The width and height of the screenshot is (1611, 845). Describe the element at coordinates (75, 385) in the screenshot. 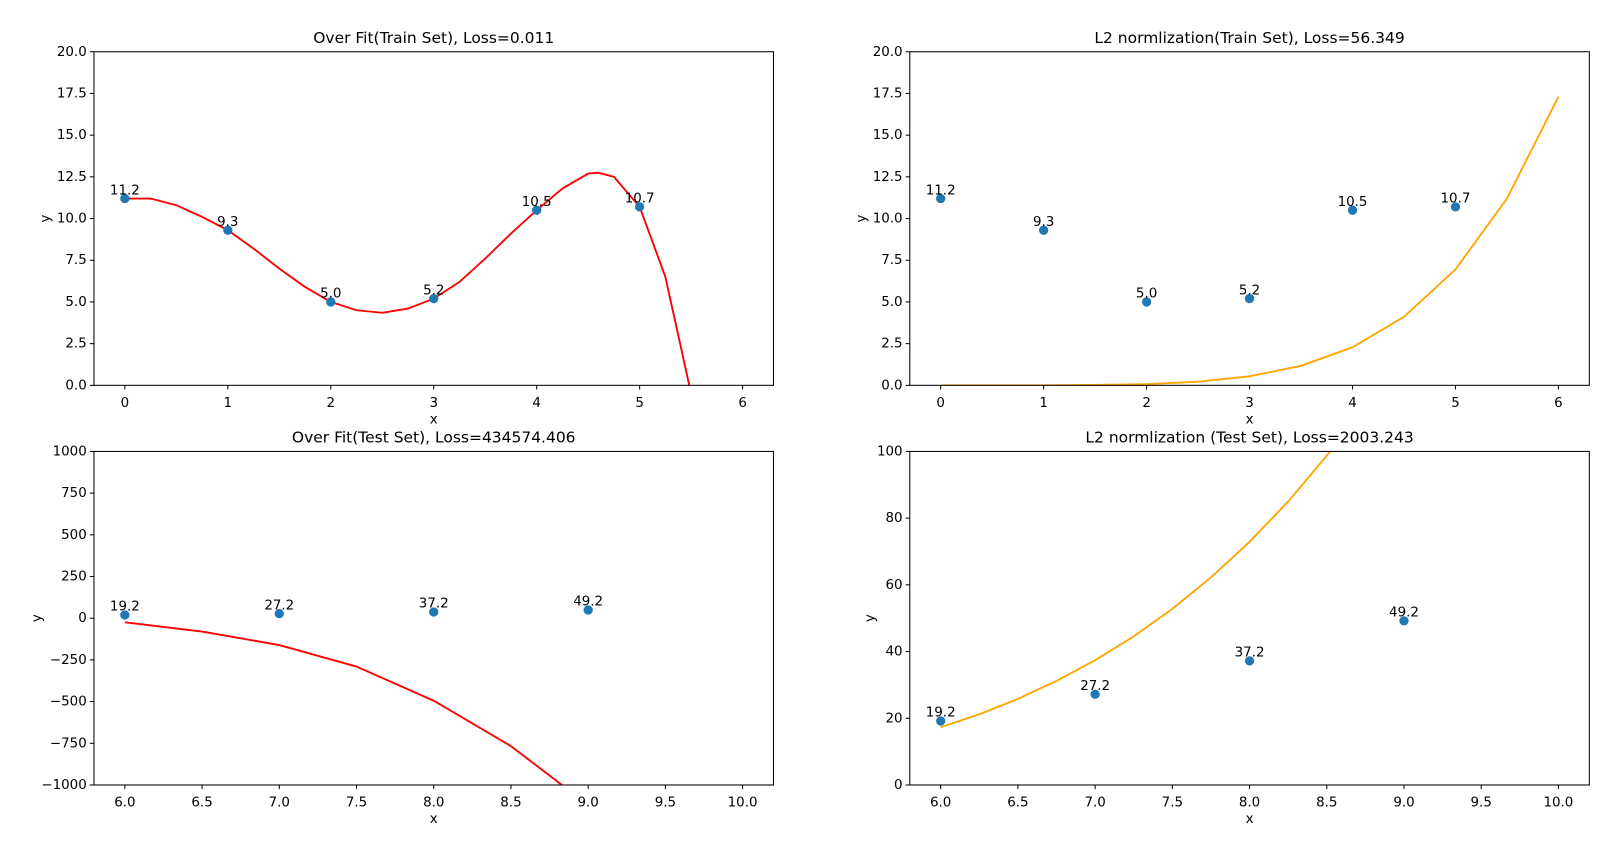

I see `y-tick-label: 0.0` at that location.